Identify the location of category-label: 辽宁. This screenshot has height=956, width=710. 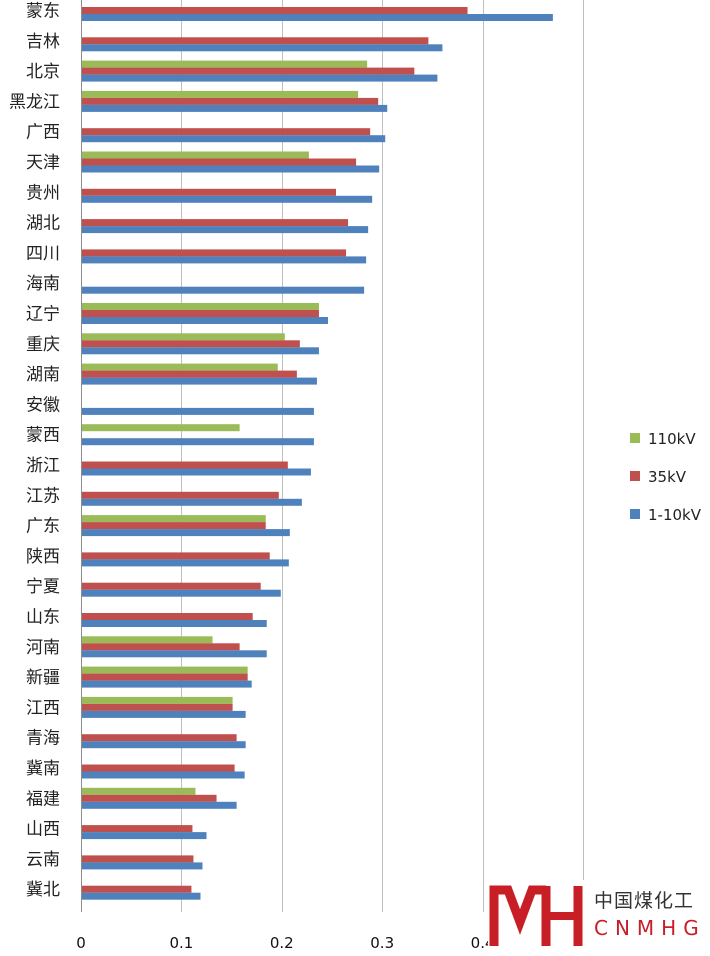
(43, 315).